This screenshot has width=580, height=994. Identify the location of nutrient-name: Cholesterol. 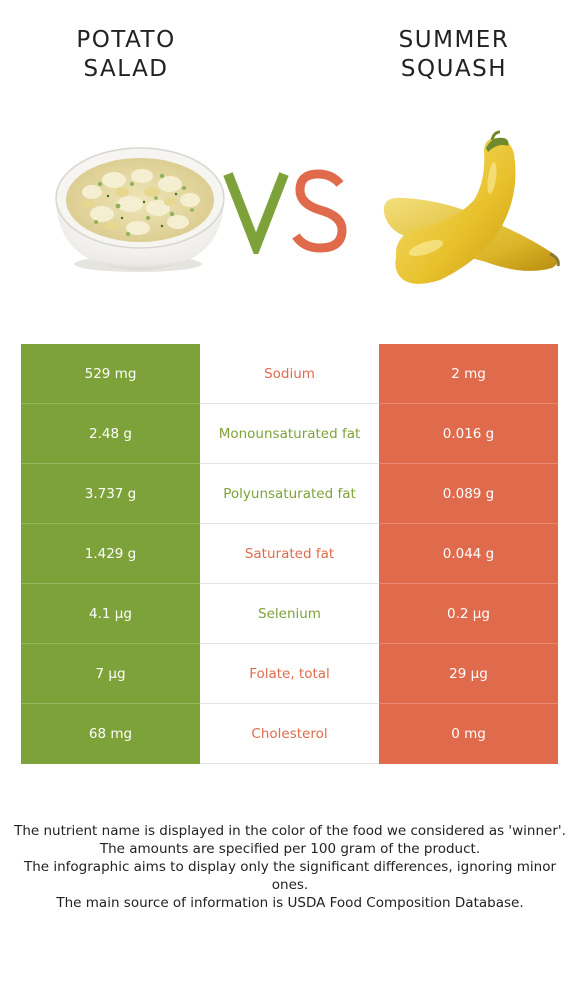
(289, 734).